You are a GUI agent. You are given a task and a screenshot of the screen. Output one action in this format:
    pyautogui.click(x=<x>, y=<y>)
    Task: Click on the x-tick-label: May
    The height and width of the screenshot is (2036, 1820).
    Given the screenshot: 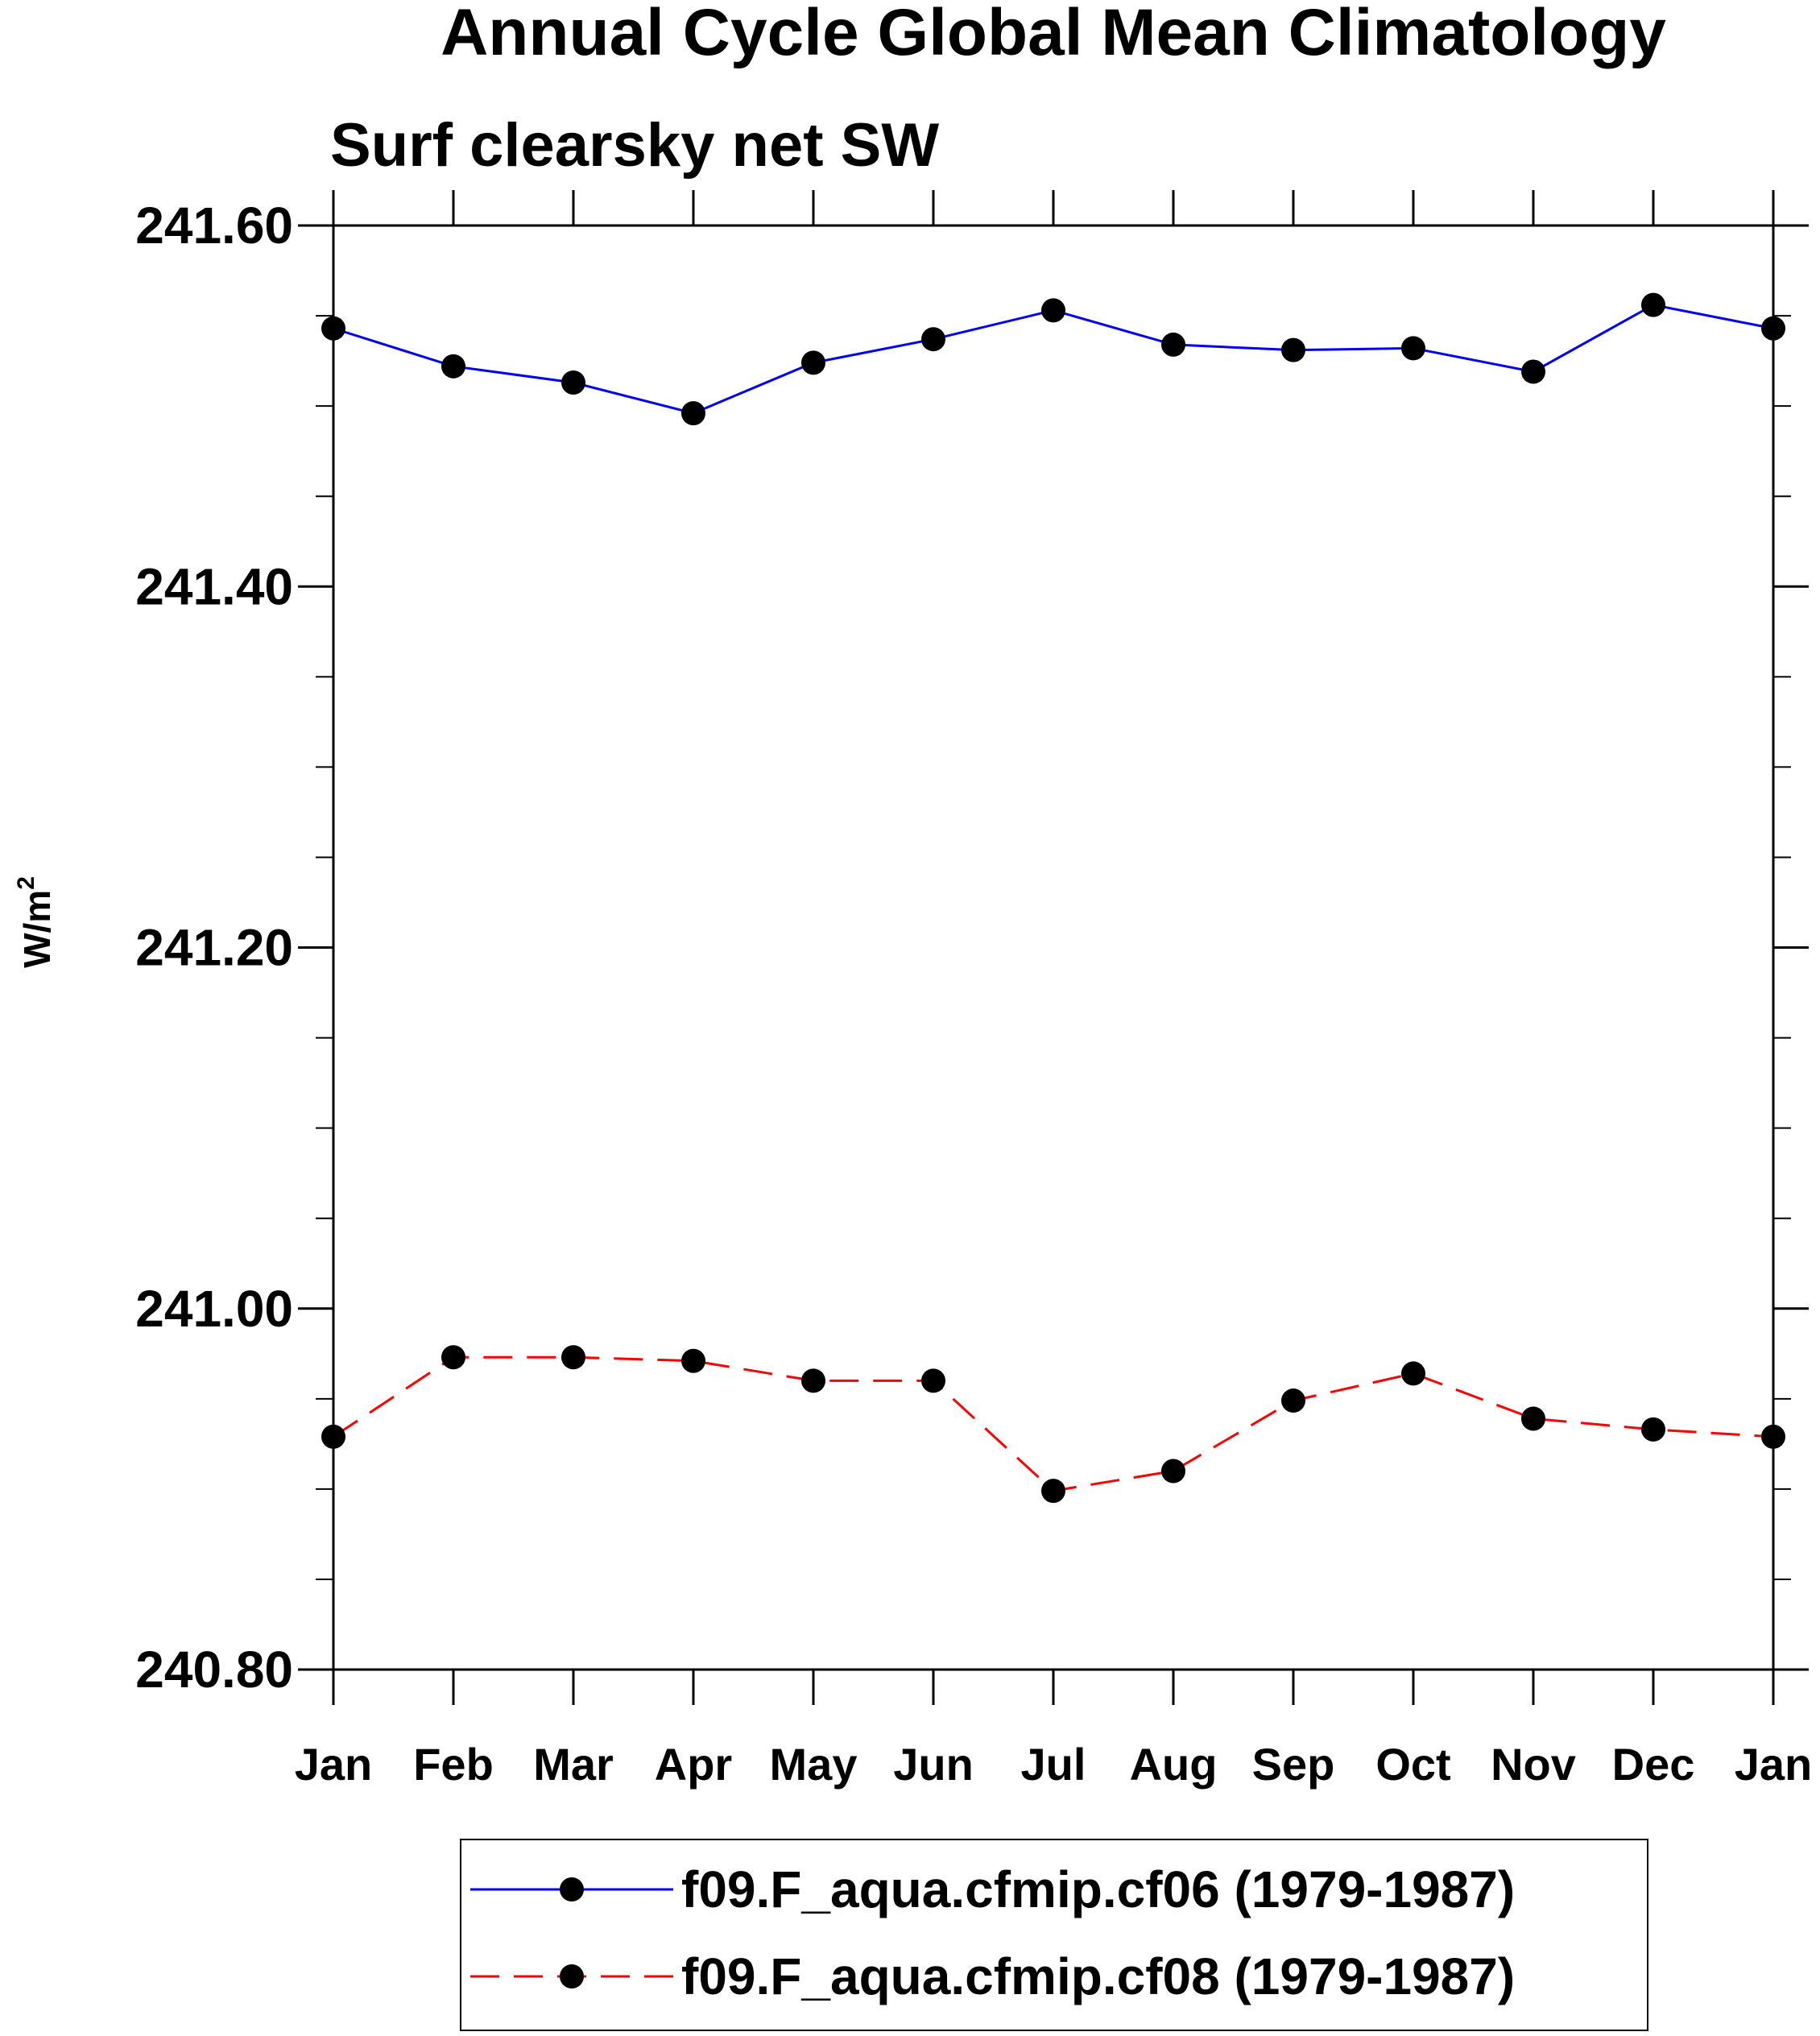 What is the action you would take?
    pyautogui.click(x=814, y=1764)
    